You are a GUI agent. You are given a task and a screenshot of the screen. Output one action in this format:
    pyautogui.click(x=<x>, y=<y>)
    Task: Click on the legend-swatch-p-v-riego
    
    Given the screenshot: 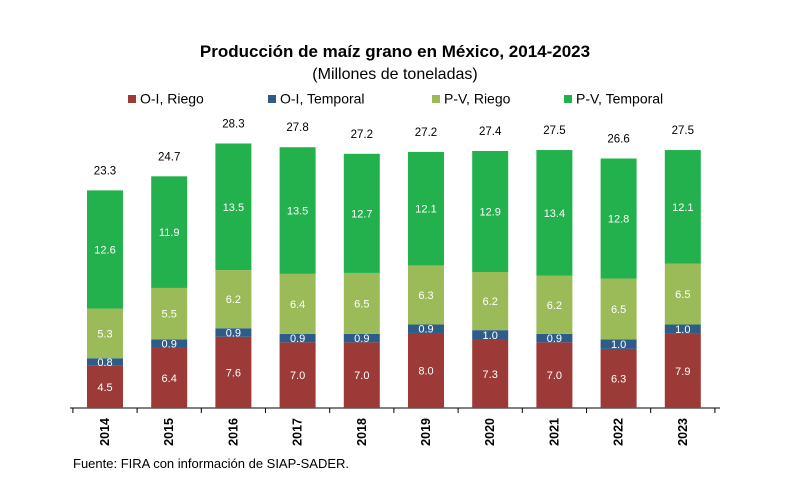 What is the action you would take?
    pyautogui.click(x=436, y=99)
    